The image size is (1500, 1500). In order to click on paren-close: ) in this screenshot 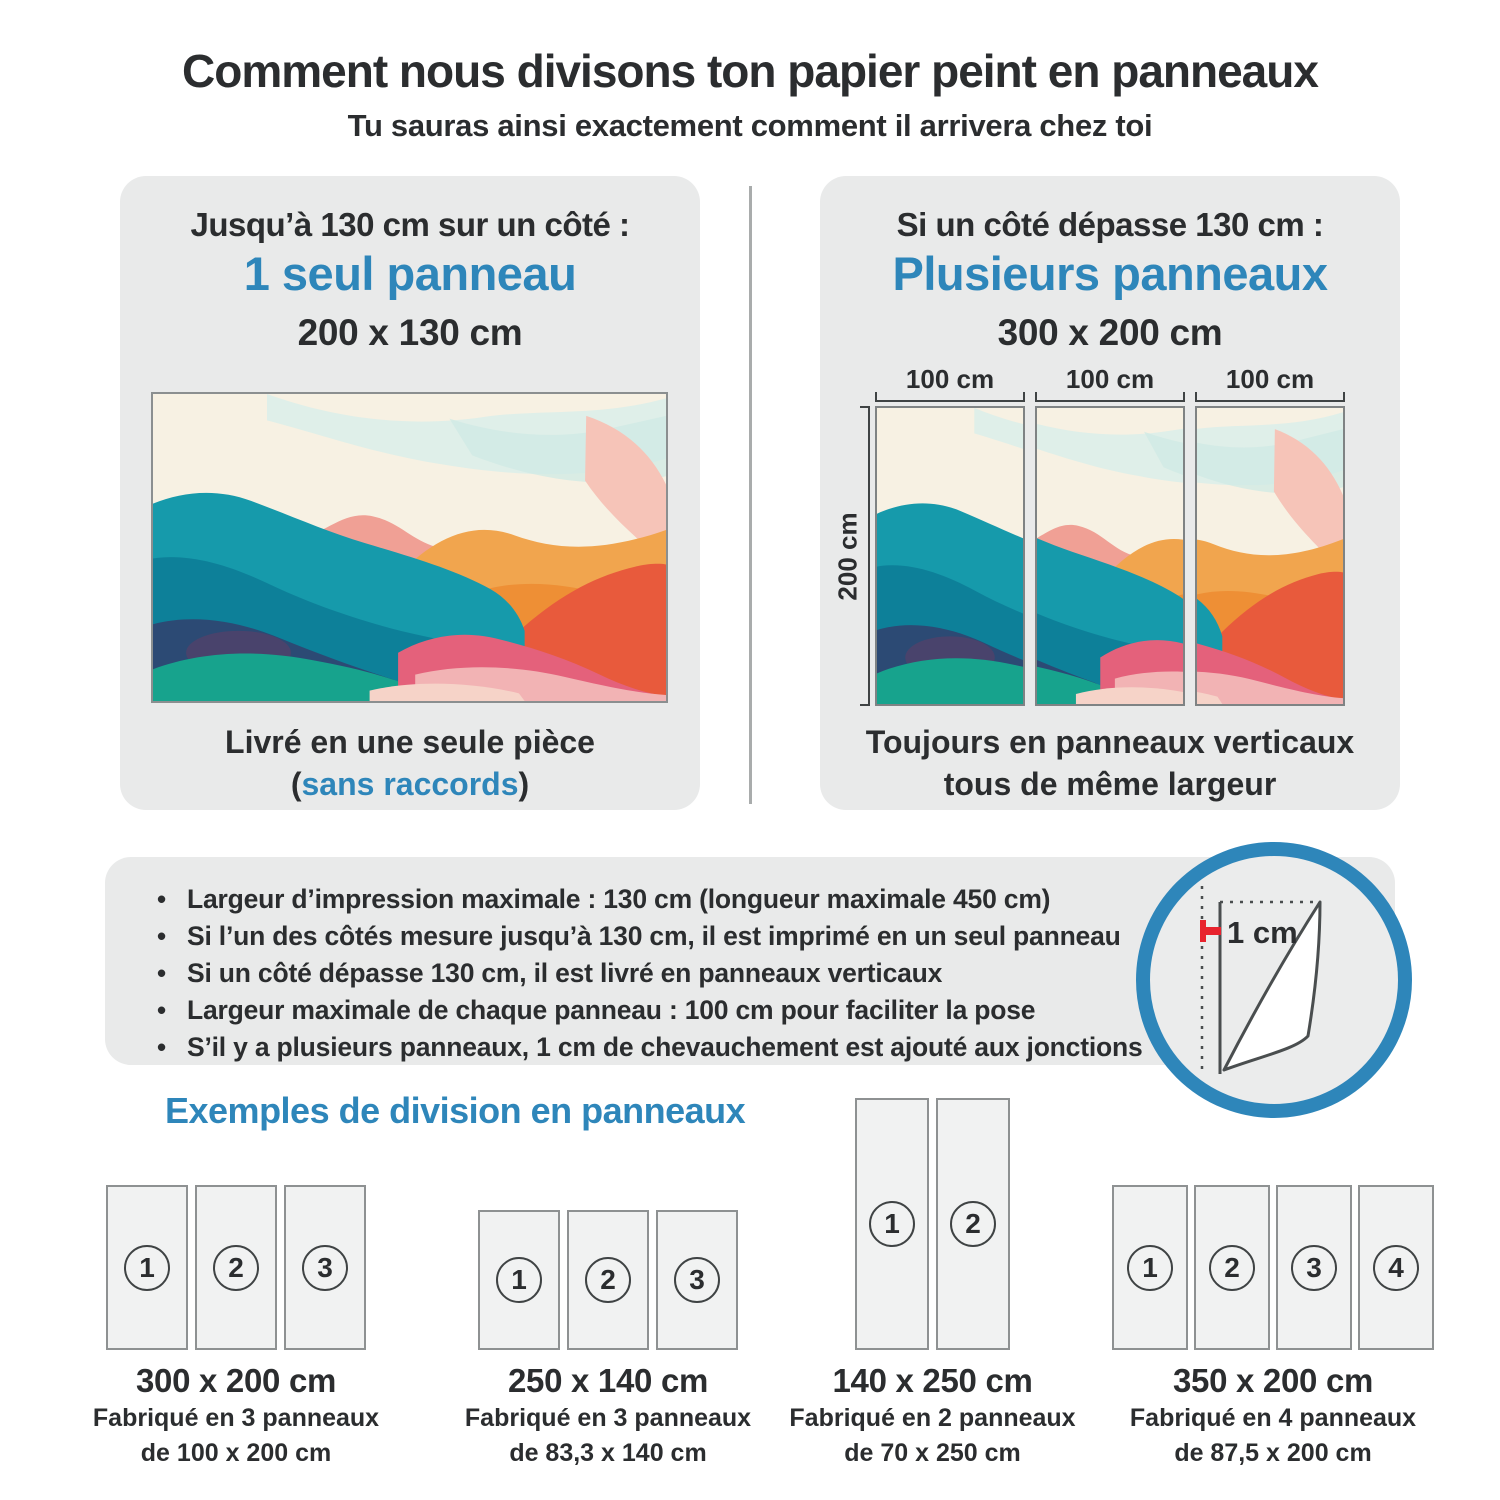, I will do `click(524, 784)`.